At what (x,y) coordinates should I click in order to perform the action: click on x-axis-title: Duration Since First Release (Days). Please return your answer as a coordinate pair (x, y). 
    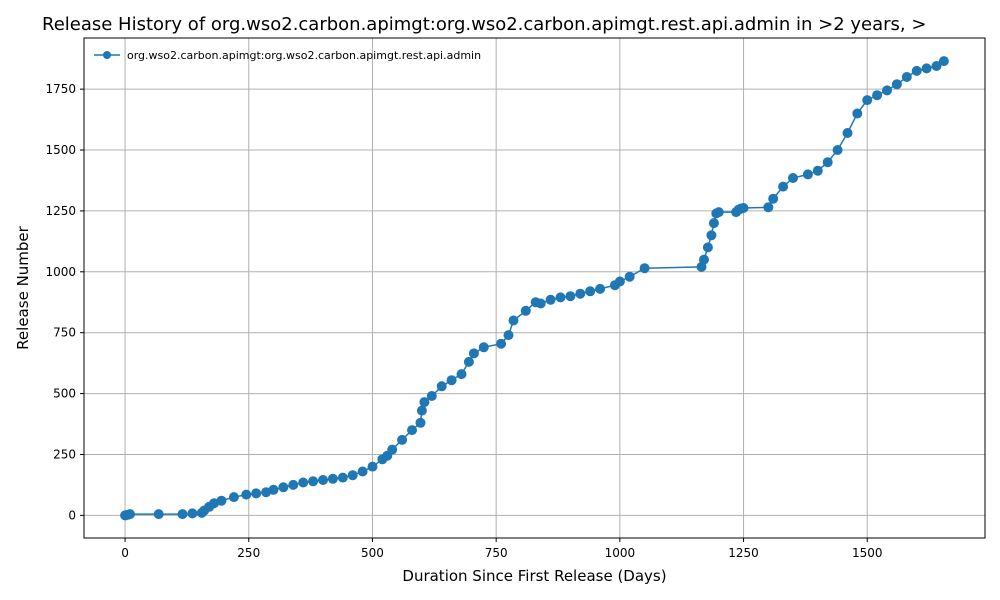
    Looking at the image, I should click on (534, 576).